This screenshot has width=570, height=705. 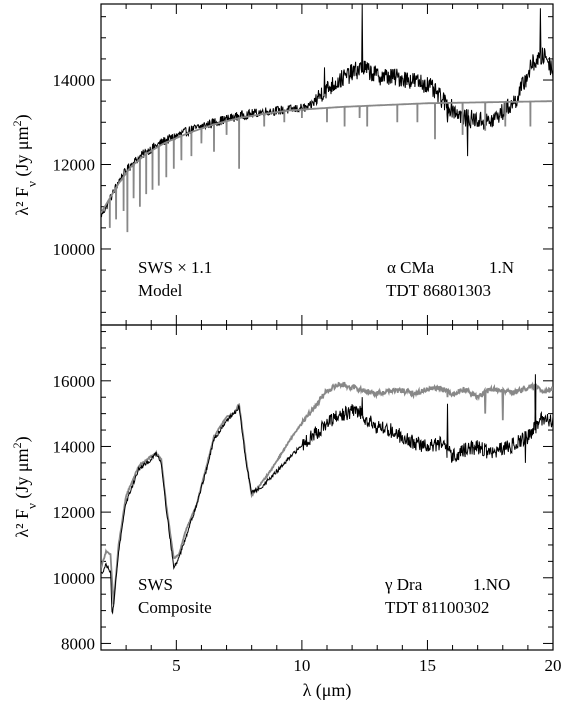 What do you see at coordinates (501, 267) in the screenshot?
I see `top-class-label: 1.N` at bounding box center [501, 267].